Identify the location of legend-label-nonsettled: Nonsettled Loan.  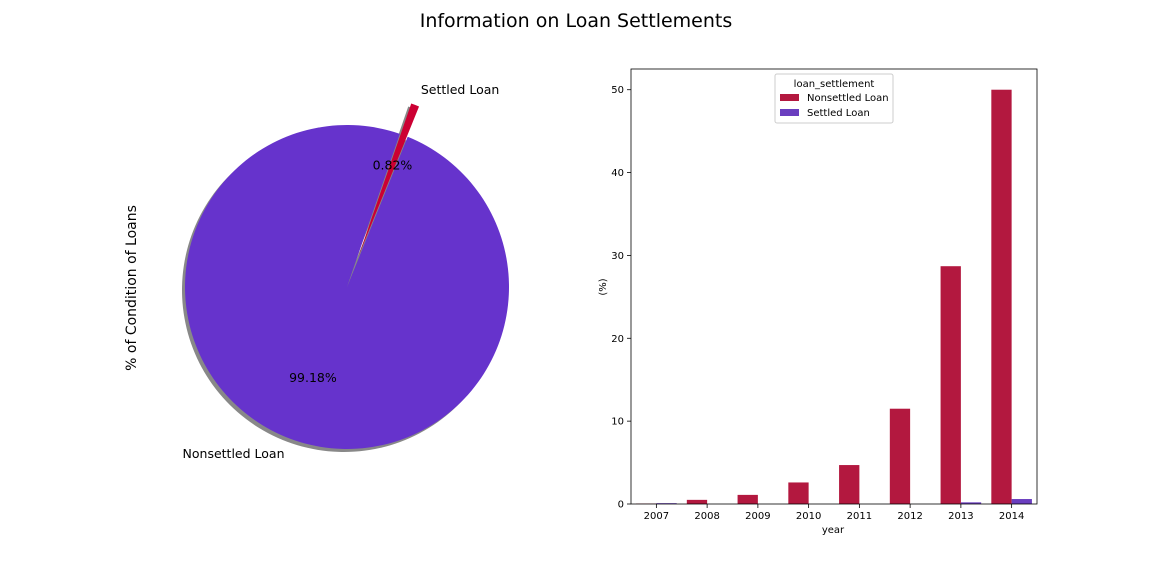
(848, 98).